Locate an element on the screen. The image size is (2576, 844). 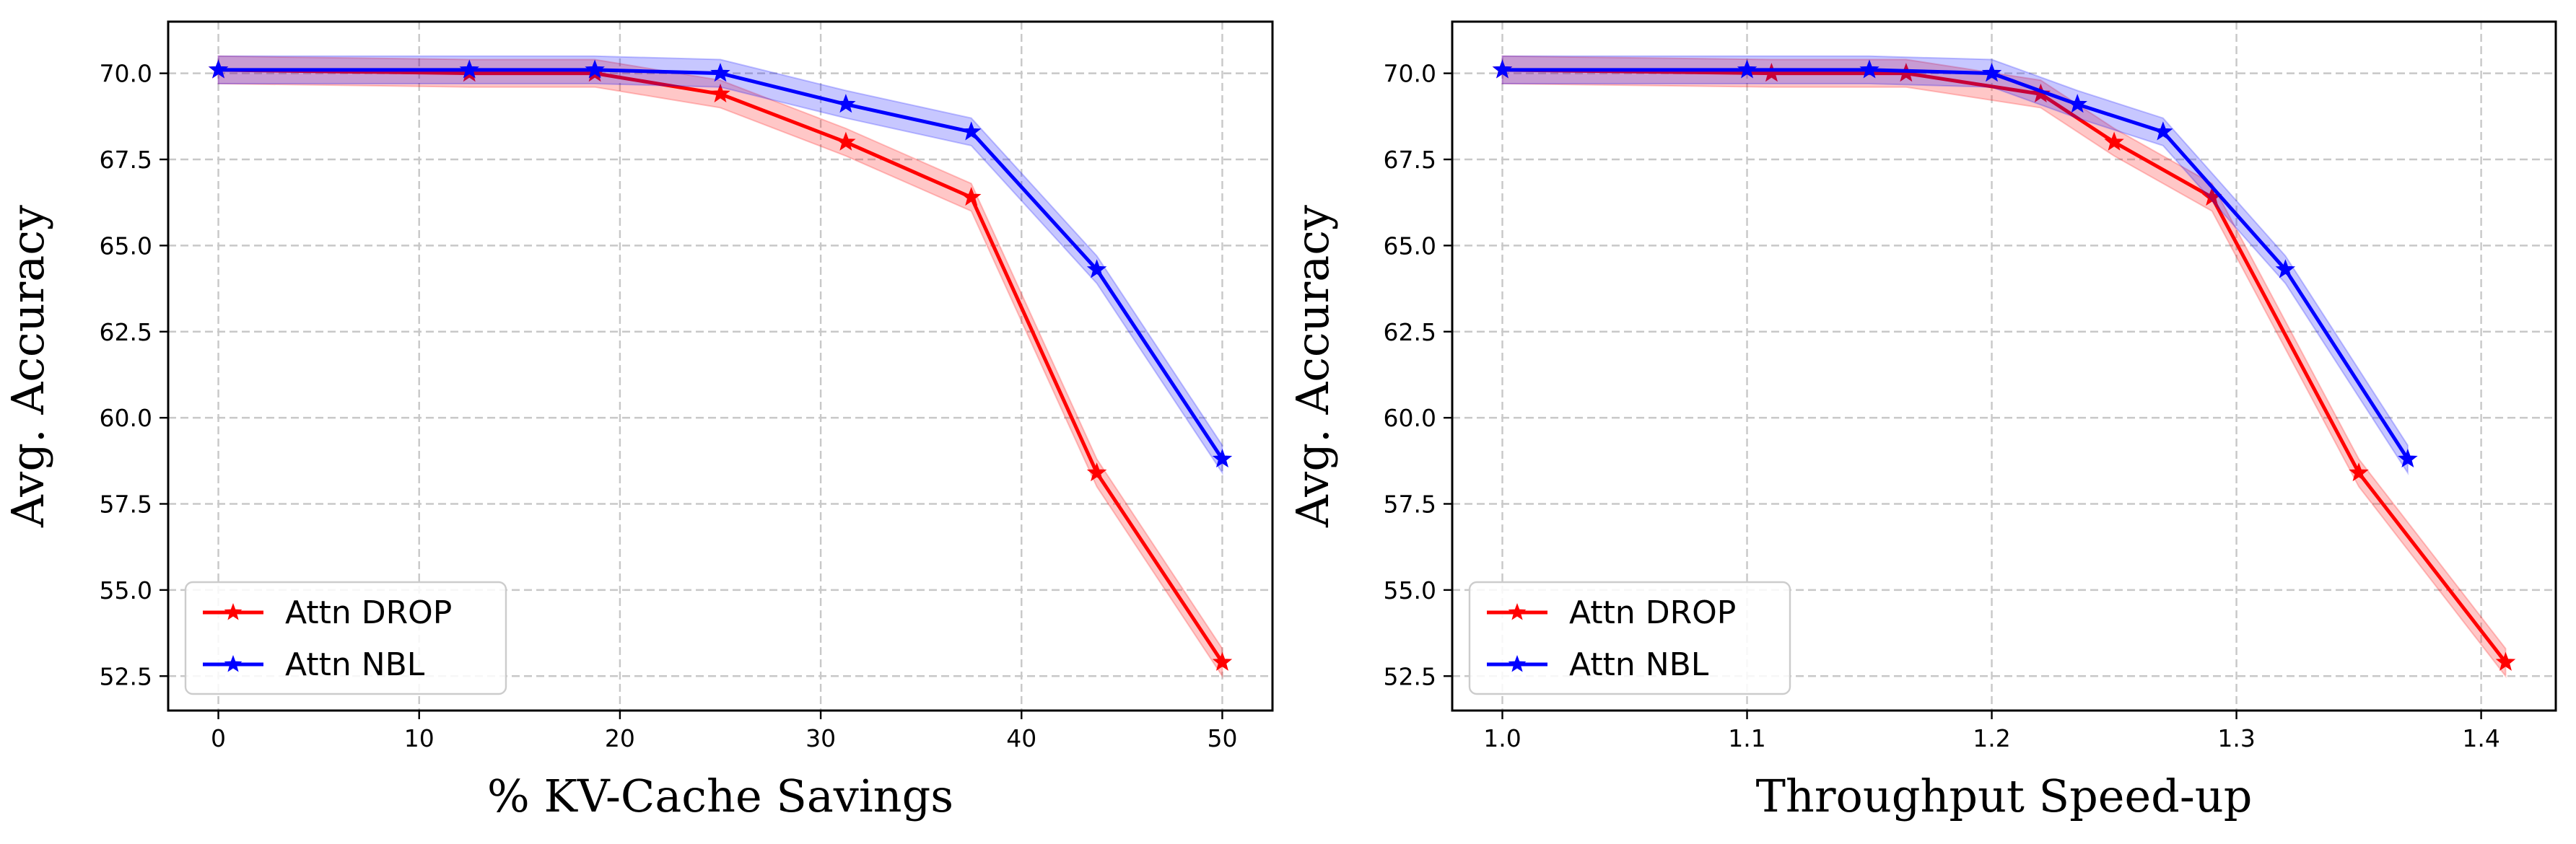
x-tick-label: 40 is located at coordinates (1021, 738).